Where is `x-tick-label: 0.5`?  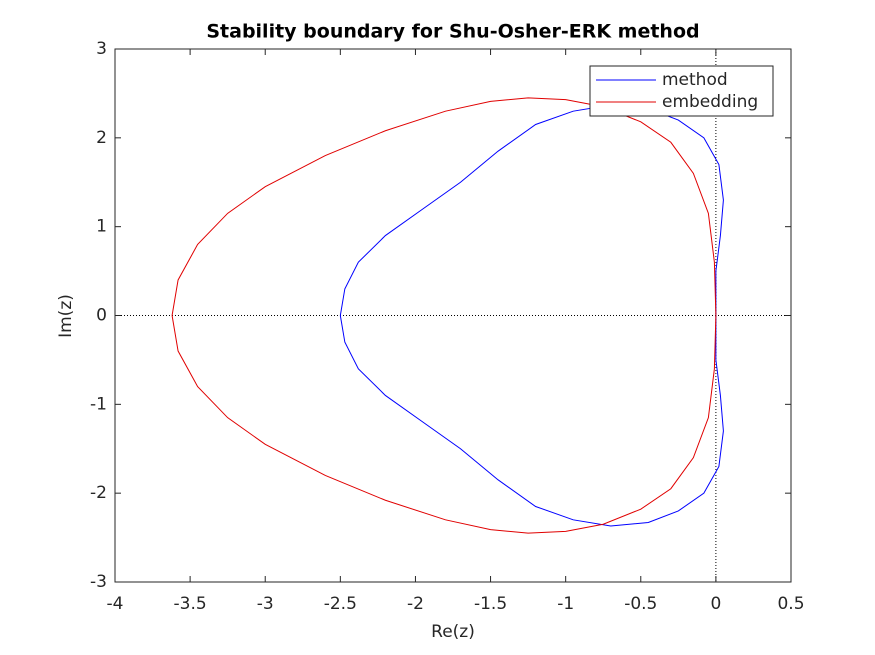
x-tick-label: 0.5 is located at coordinates (790, 604).